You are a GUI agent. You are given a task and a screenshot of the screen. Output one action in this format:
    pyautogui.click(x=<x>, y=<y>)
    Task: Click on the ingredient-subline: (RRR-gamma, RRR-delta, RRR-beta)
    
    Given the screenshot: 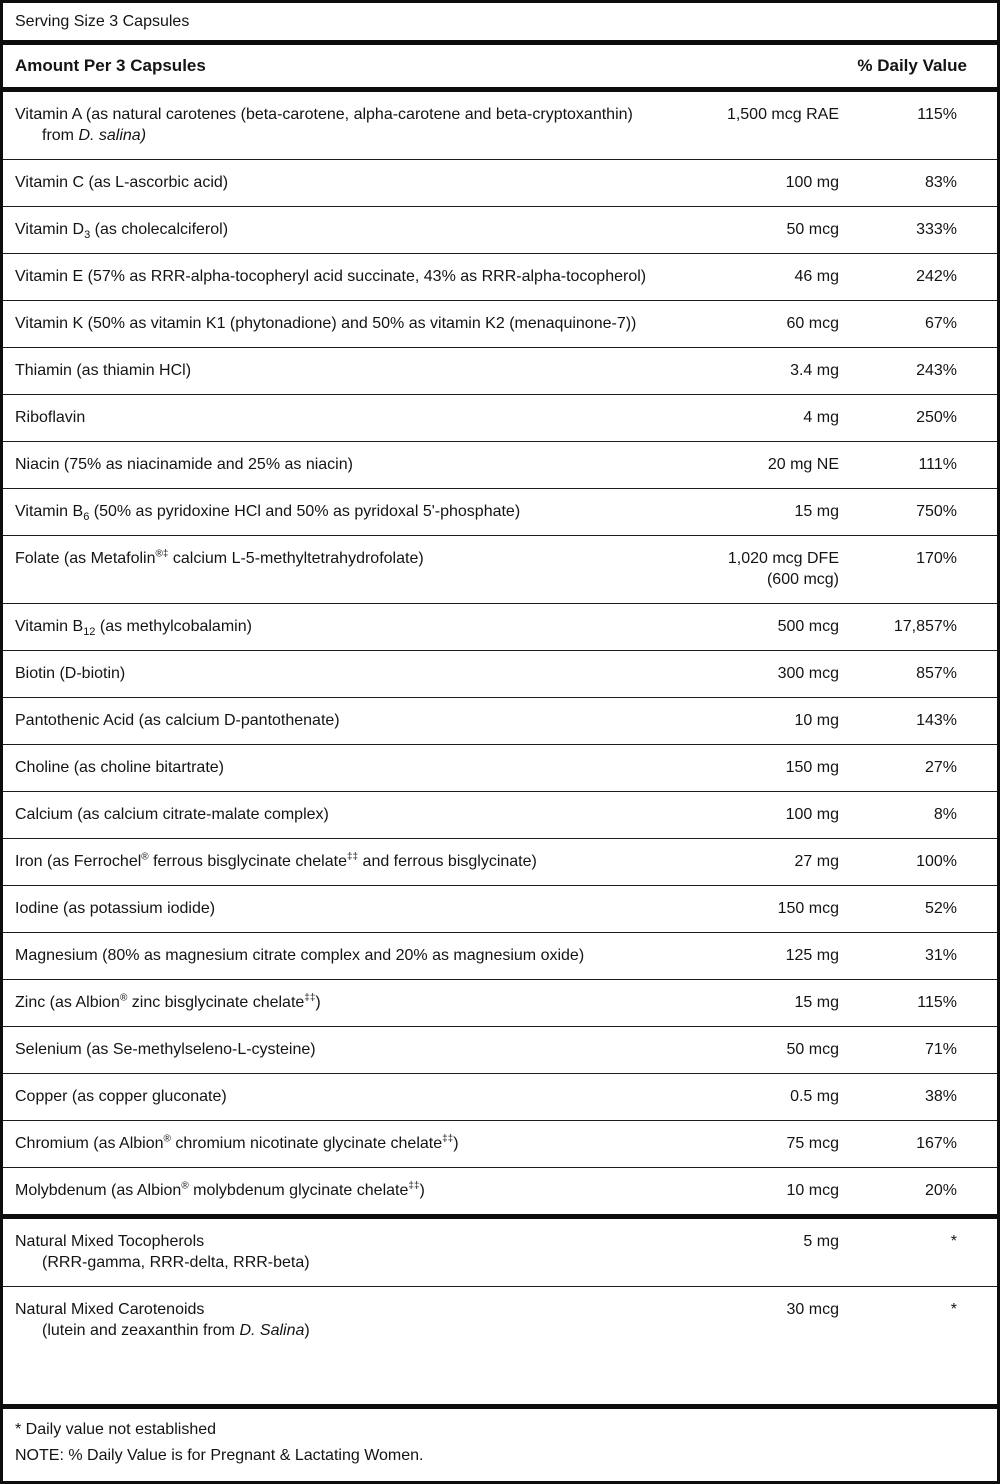 What is the action you would take?
    pyautogui.click(x=176, y=1262)
    